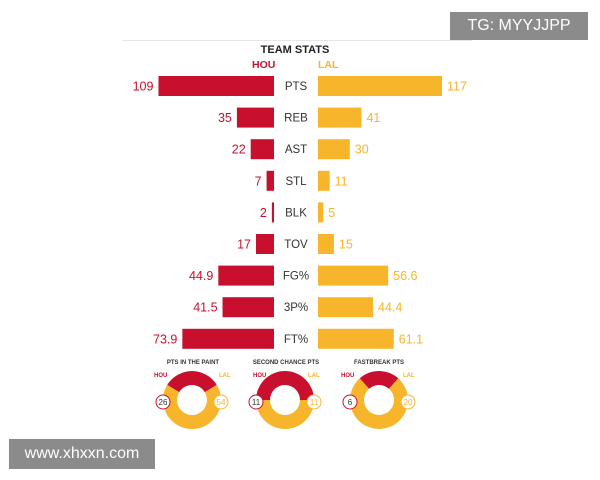 This screenshot has height=480, width=600. What do you see at coordinates (192, 382) in the screenshot?
I see `paint-slice-hou` at bounding box center [192, 382].